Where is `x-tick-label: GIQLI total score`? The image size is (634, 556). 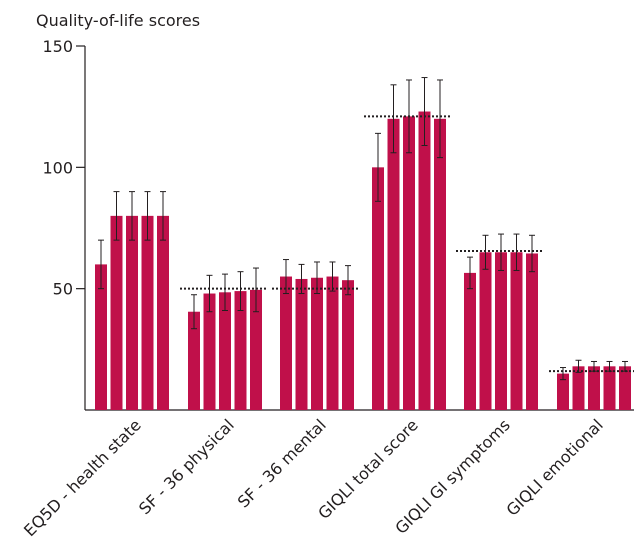
x-tick-label: GIQLI total score is located at coordinates (368, 469).